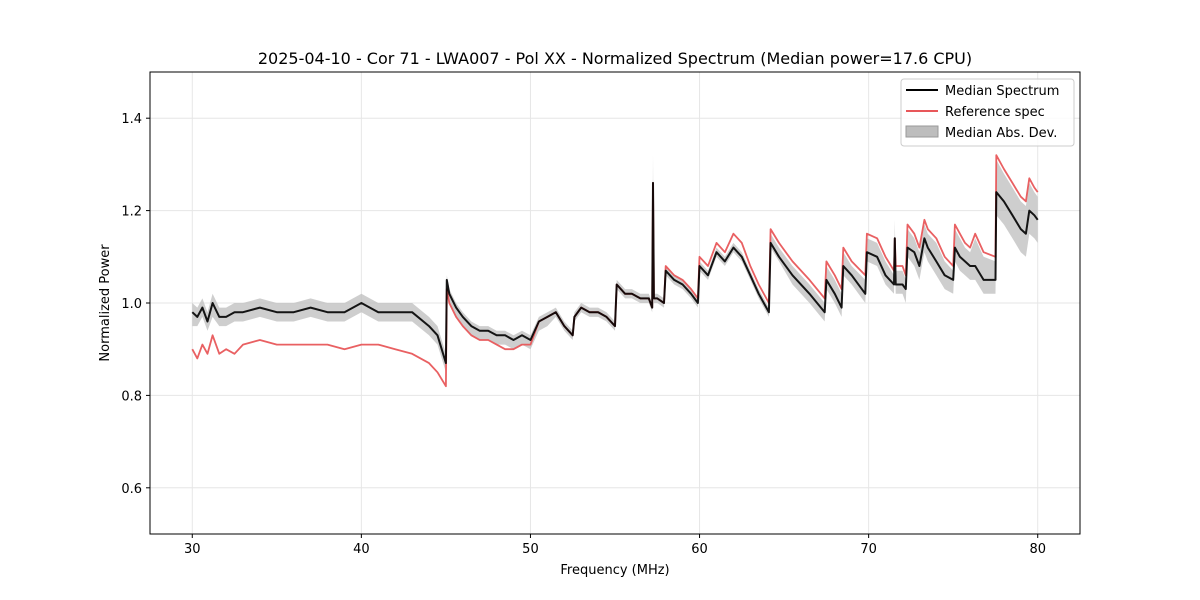 This screenshot has width=1200, height=600. I want to click on y-tick-label: 1.4, so click(131, 119).